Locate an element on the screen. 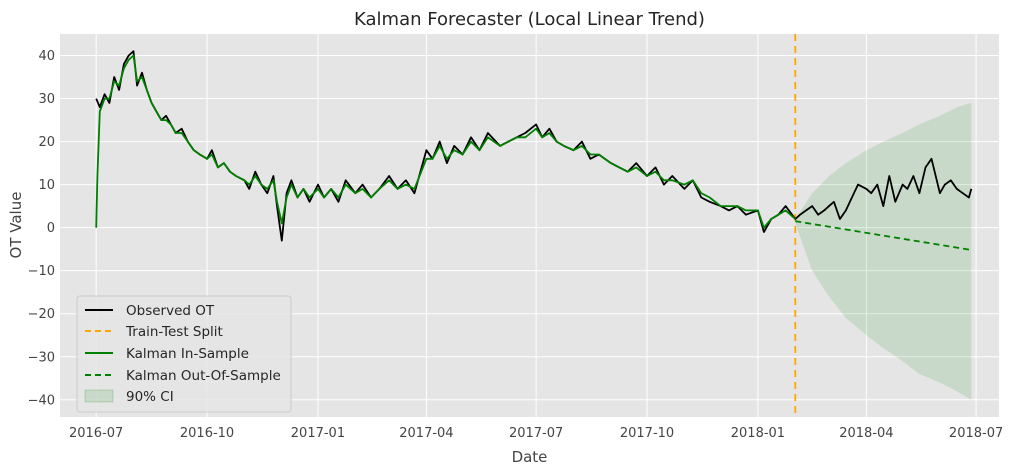  ci-layer is located at coordinates (883, 251).